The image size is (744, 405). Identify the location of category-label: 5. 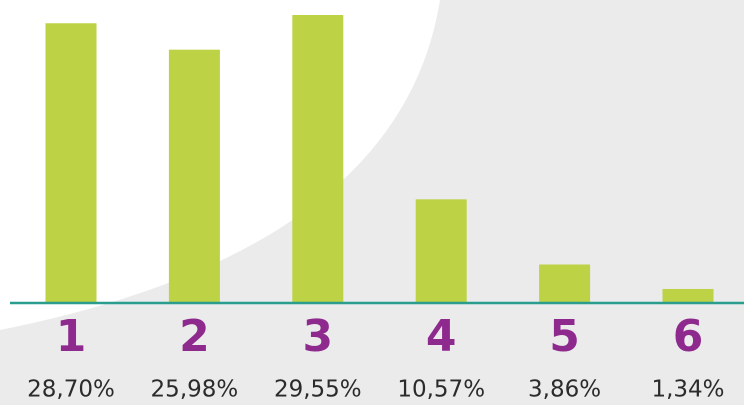
(564, 336).